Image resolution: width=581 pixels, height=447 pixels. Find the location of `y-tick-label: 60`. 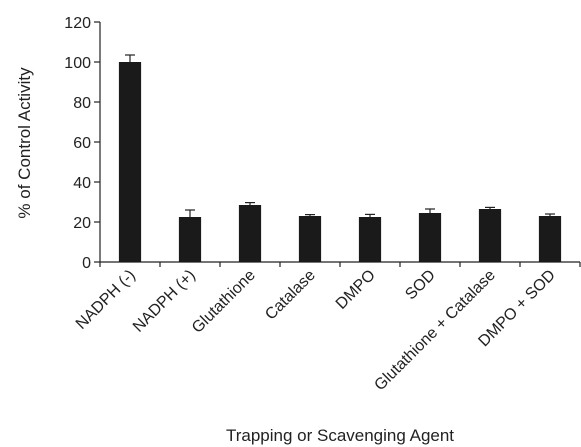

y-tick-label: 60 is located at coordinates (82, 143).